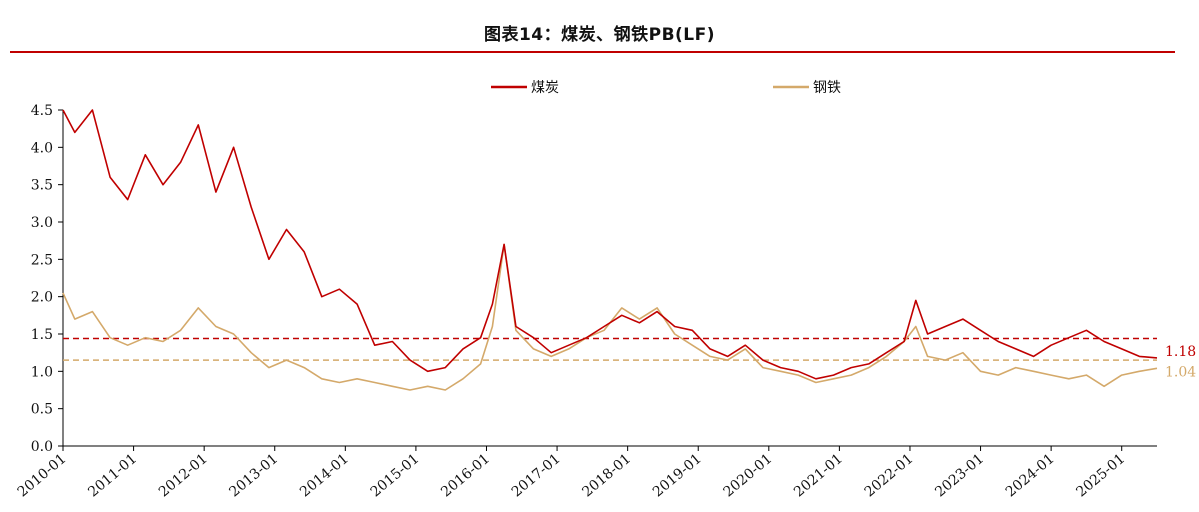 This screenshot has height=512, width=1199. I want to click on end-labels: 1.18 1.04, so click(1180, 362).